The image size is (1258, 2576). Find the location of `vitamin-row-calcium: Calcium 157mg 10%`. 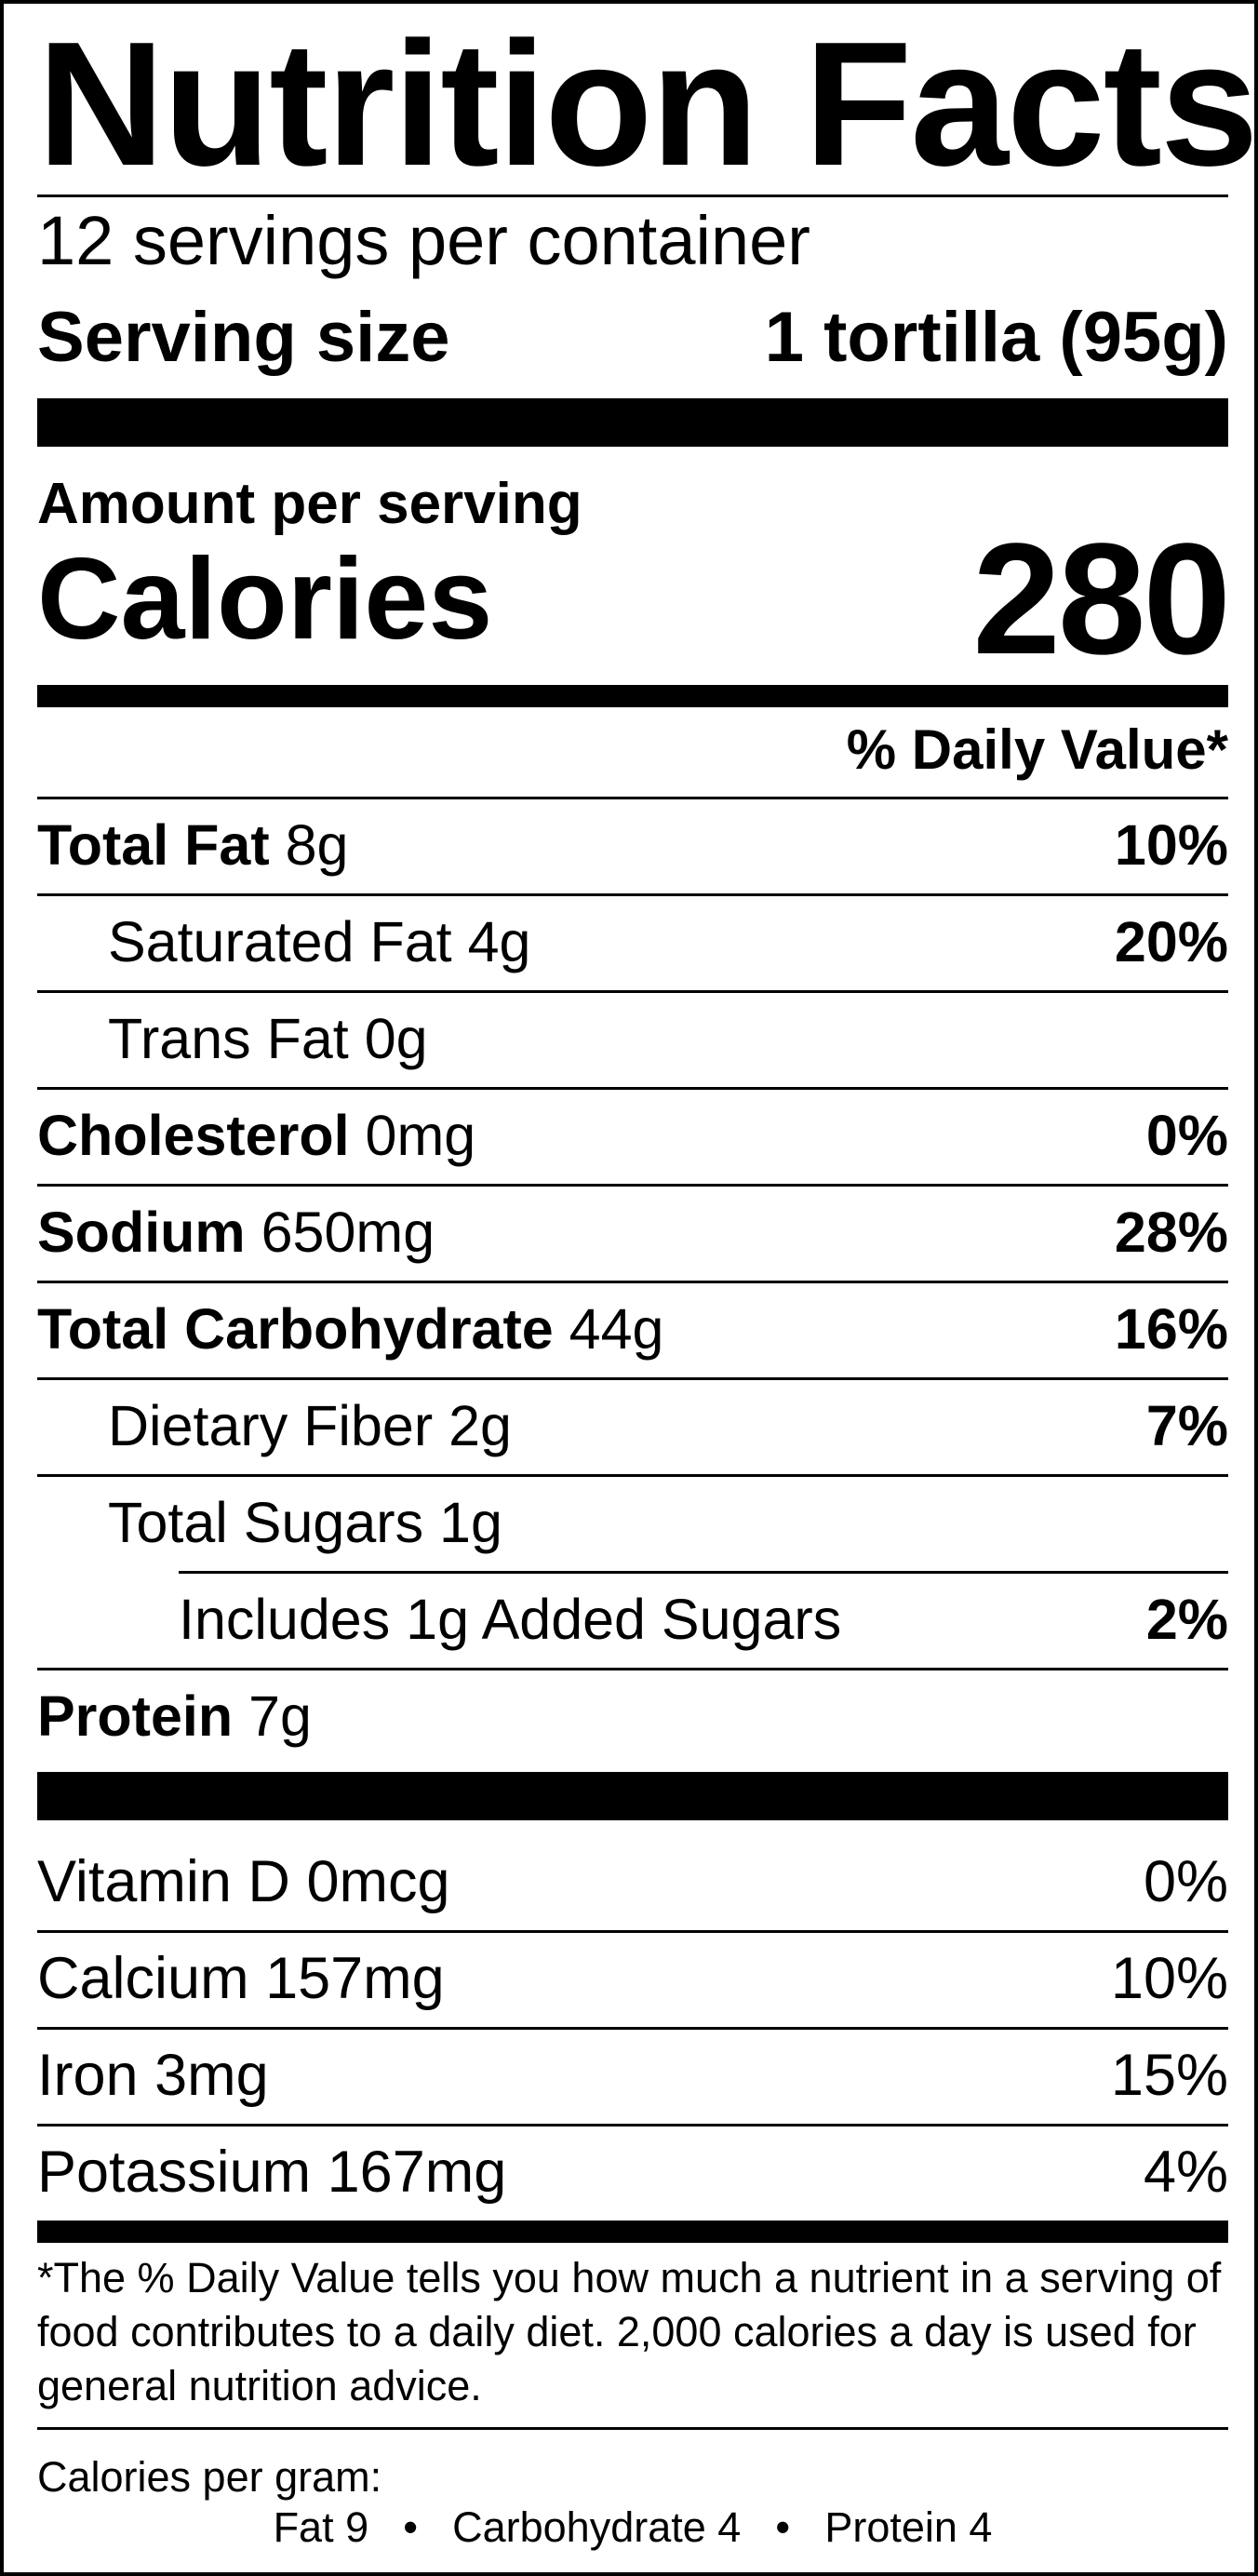

vitamin-row-calcium: Calcium 157mg 10% is located at coordinates (633, 1978).